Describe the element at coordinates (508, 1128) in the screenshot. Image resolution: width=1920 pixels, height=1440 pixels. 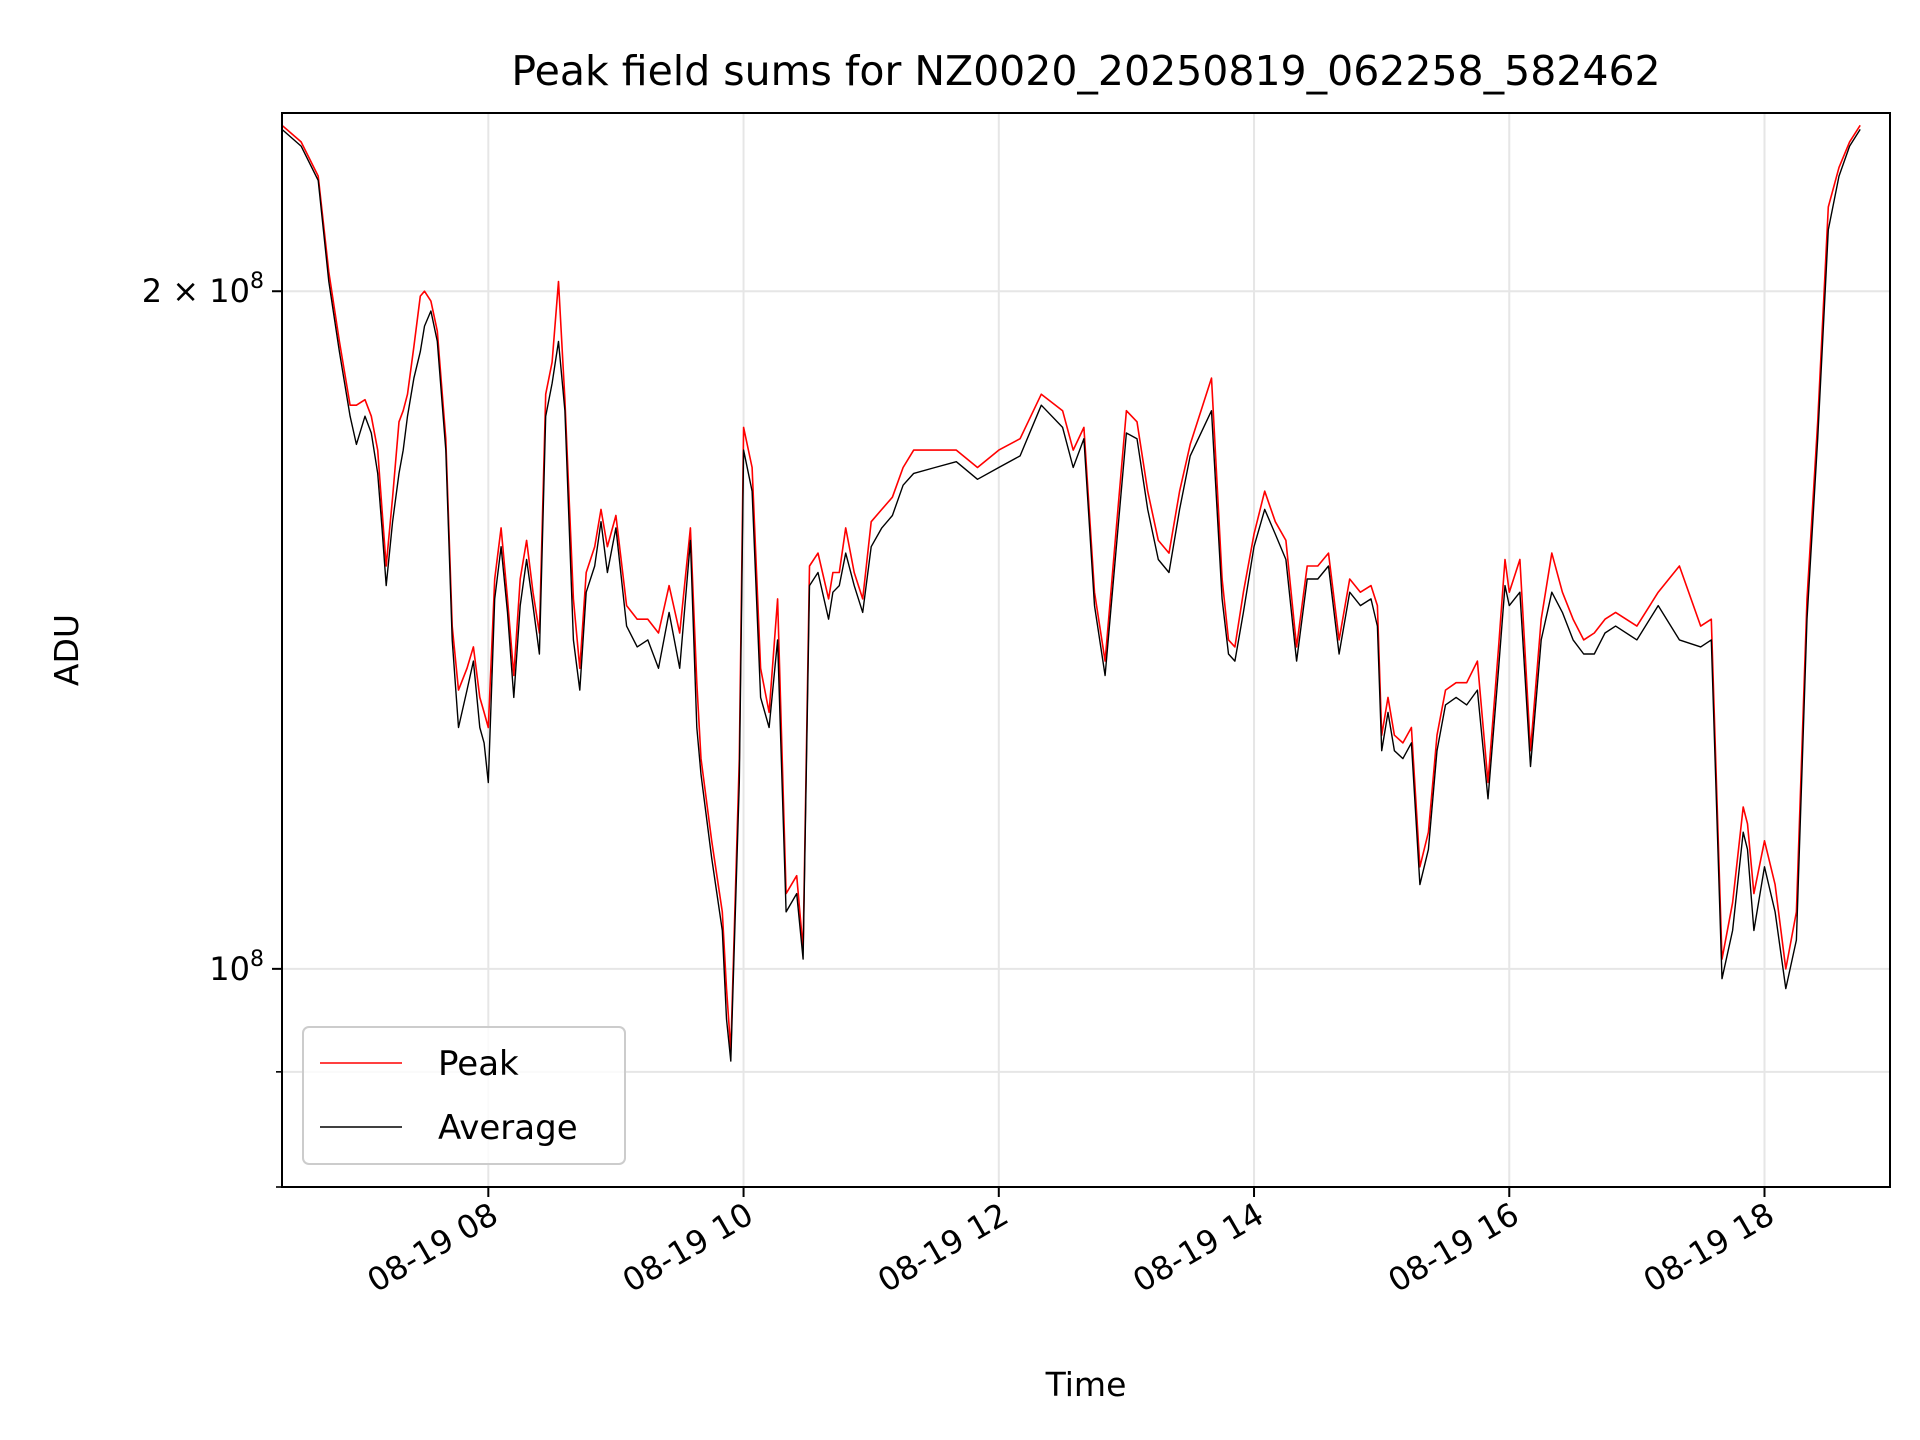
I see `legend-label-average: Average` at that location.